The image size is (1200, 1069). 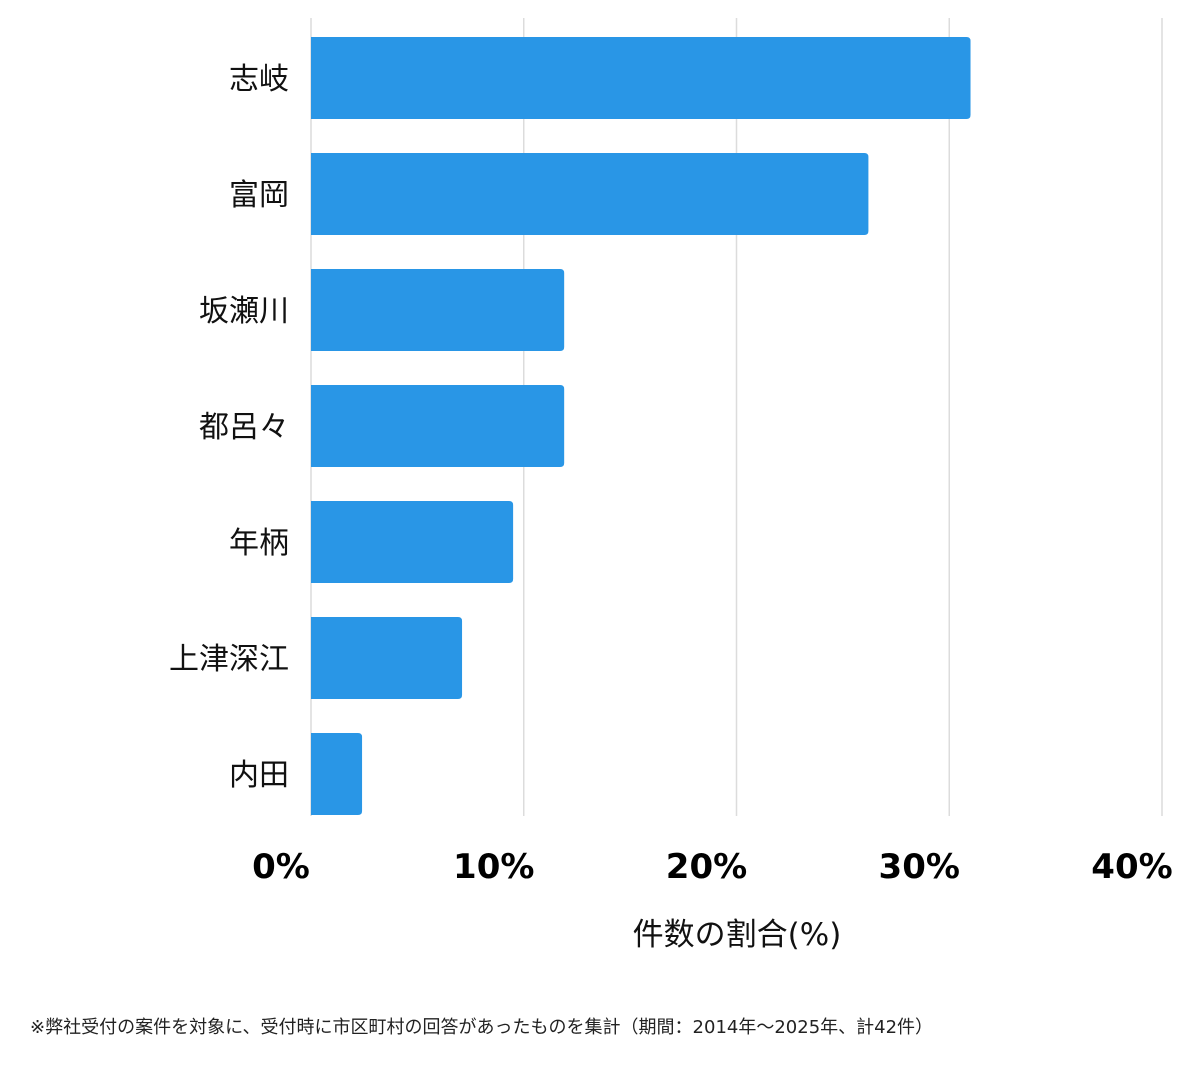 What do you see at coordinates (259, 195) in the screenshot?
I see `category-label: 富岡` at bounding box center [259, 195].